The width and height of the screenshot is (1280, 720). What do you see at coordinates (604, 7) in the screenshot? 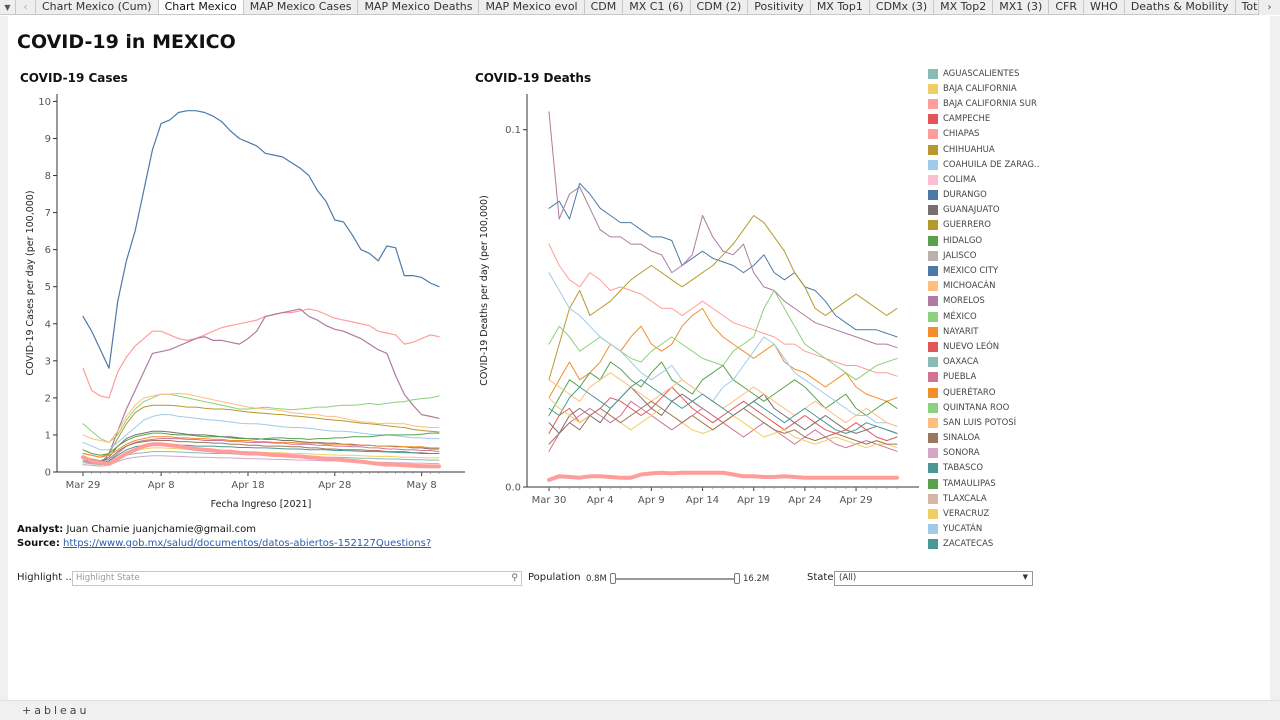
I see `tab-cdm: CDM` at bounding box center [604, 7].